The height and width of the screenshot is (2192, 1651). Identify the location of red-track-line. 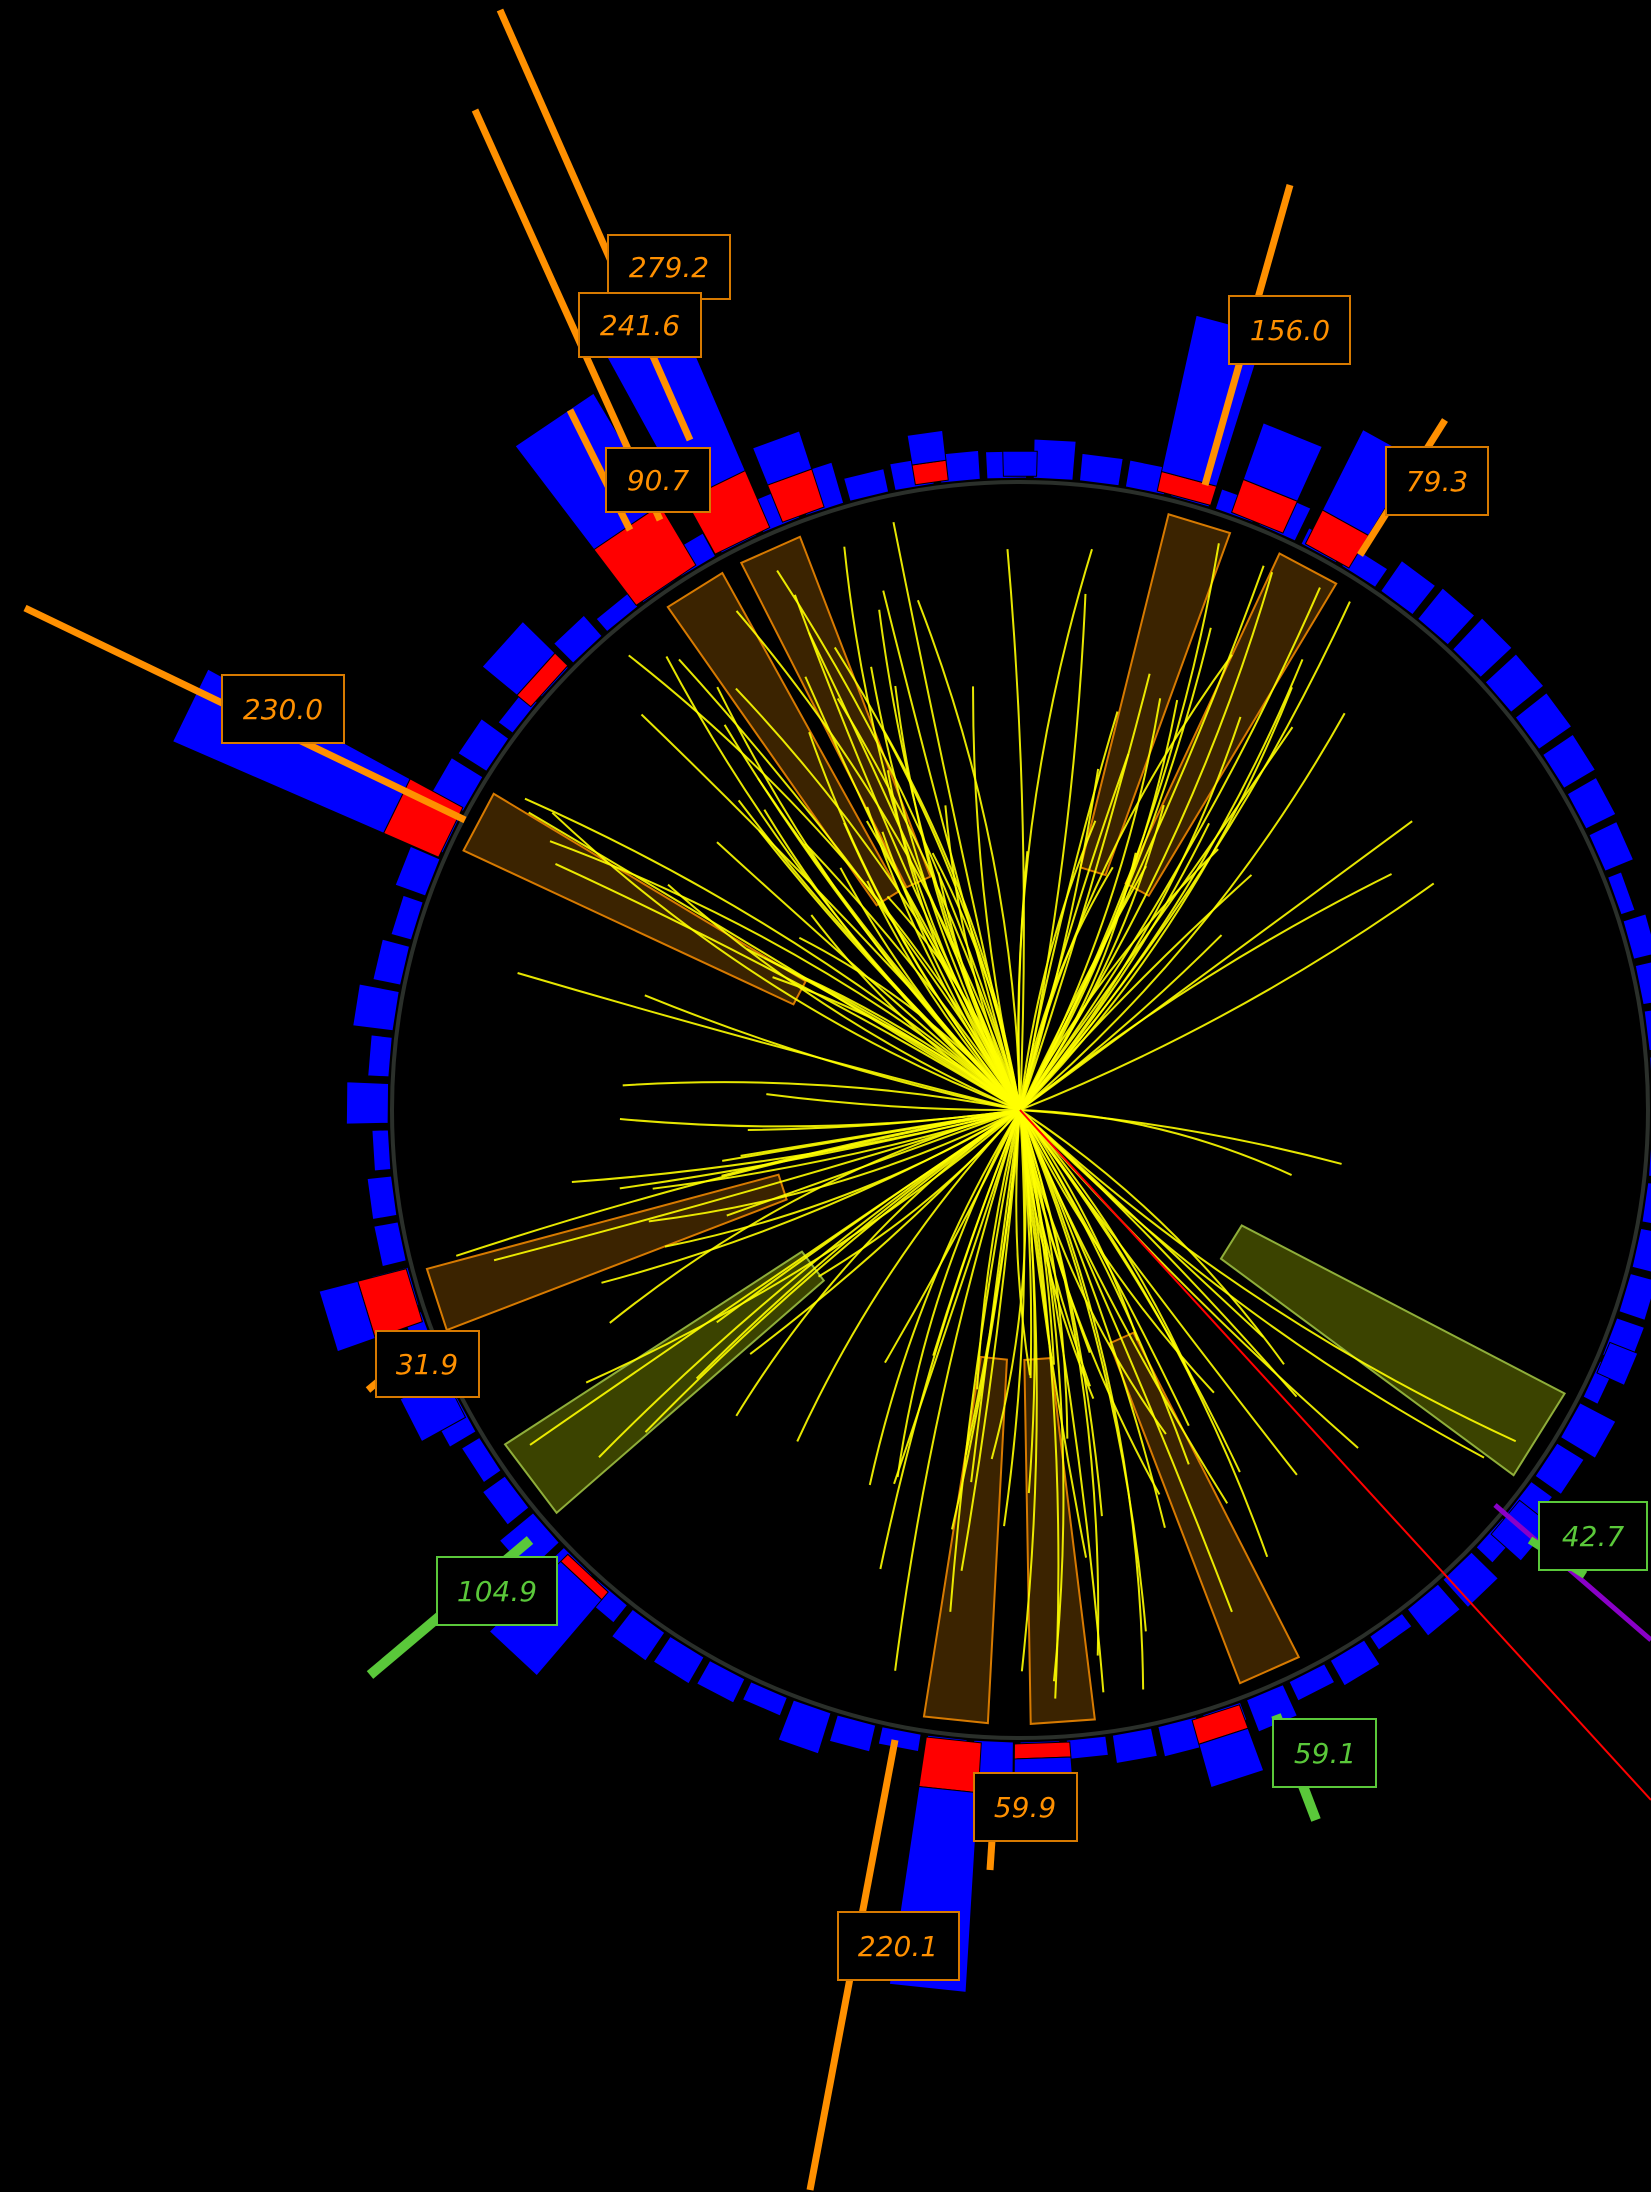
(1335, 1455).